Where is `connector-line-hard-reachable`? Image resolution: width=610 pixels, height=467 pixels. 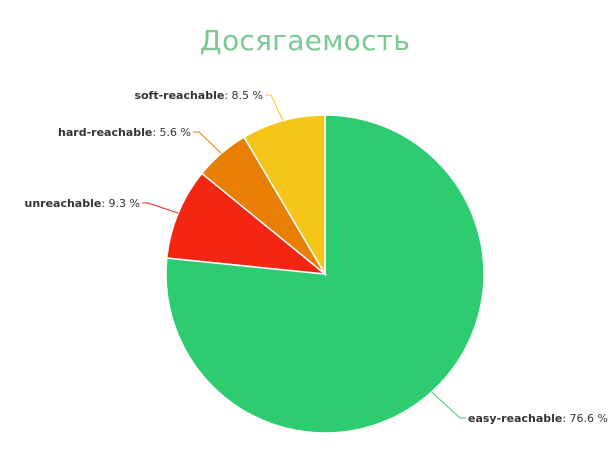
connector-line-hard-reachable is located at coordinates (207, 142).